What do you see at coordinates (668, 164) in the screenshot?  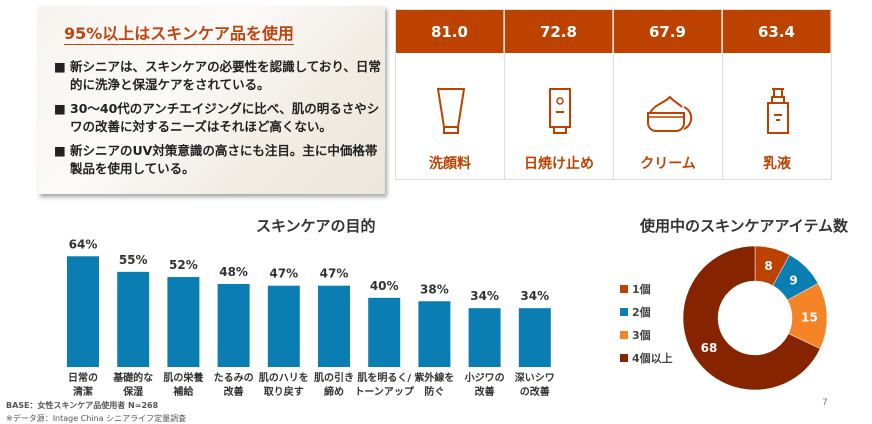 I see `product-label: クリーム` at bounding box center [668, 164].